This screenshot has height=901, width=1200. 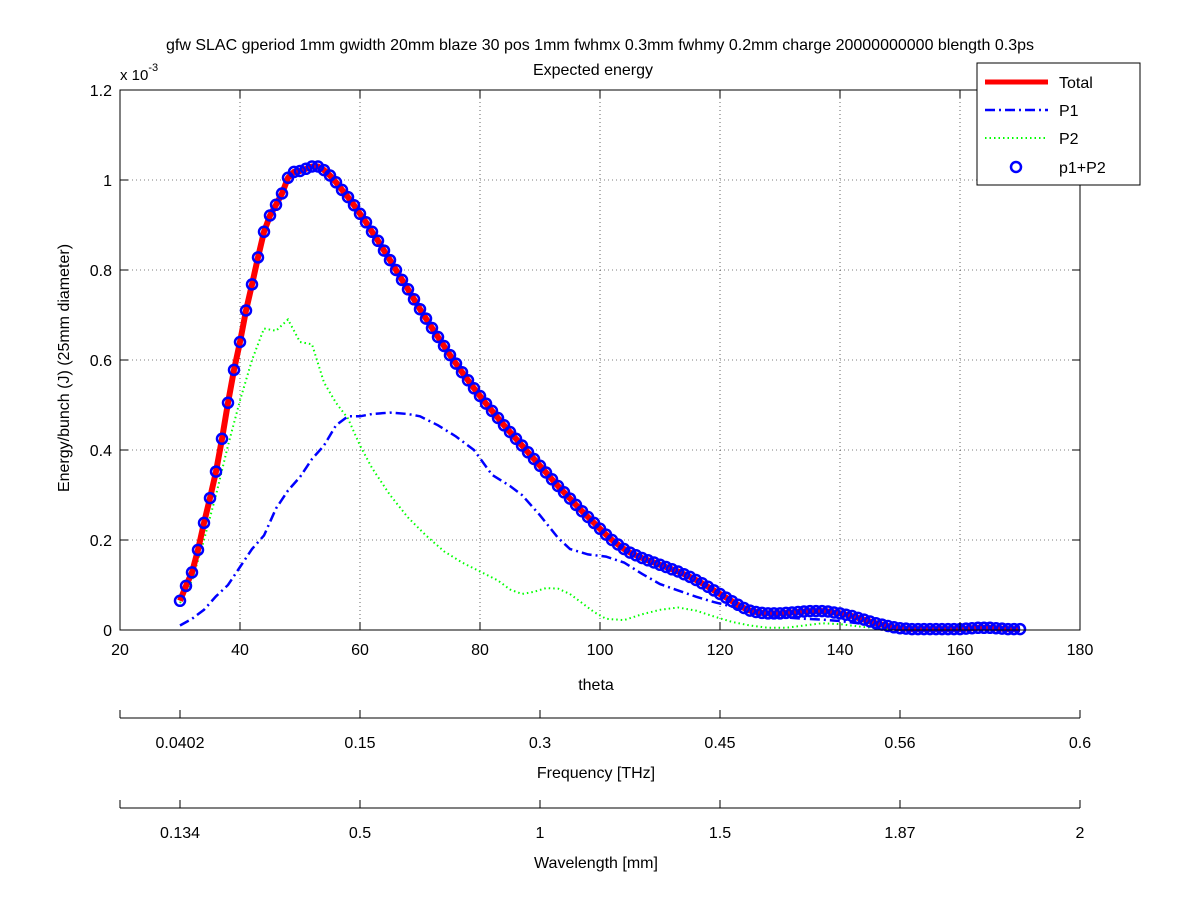 I want to click on secondary-axis-tick-label: 0.45, so click(x=719, y=743).